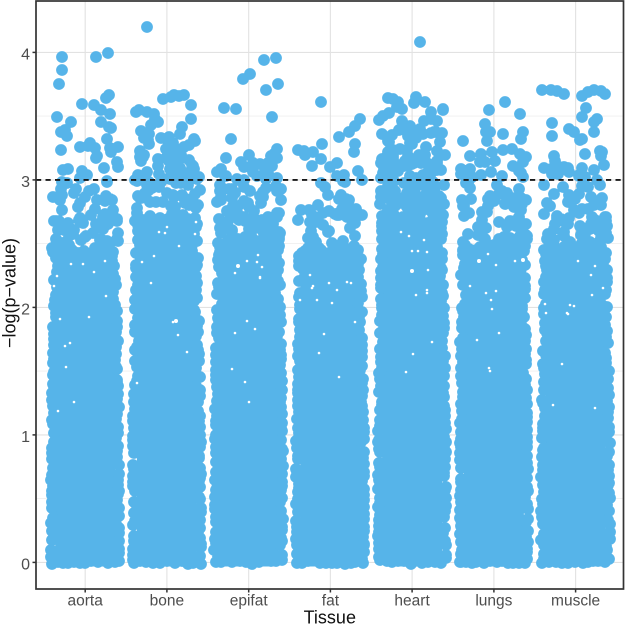  I want to click on svg-text: −log(p−value), so click(10, 293).